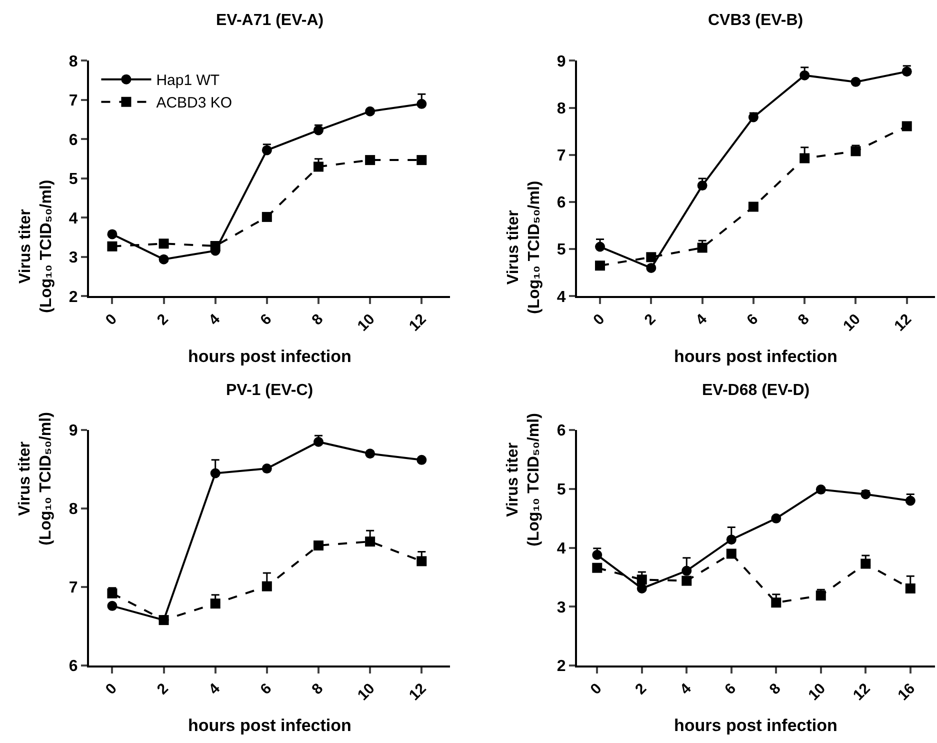 This screenshot has height=743, width=937. What do you see at coordinates (188, 81) in the screenshot?
I see `legend-label: Hap1 WT` at bounding box center [188, 81].